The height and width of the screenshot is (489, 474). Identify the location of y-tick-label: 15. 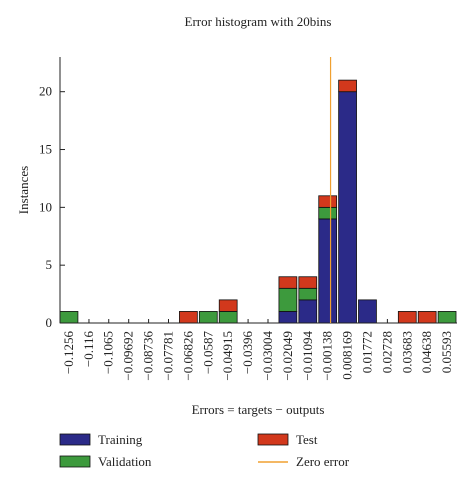
(45, 149).